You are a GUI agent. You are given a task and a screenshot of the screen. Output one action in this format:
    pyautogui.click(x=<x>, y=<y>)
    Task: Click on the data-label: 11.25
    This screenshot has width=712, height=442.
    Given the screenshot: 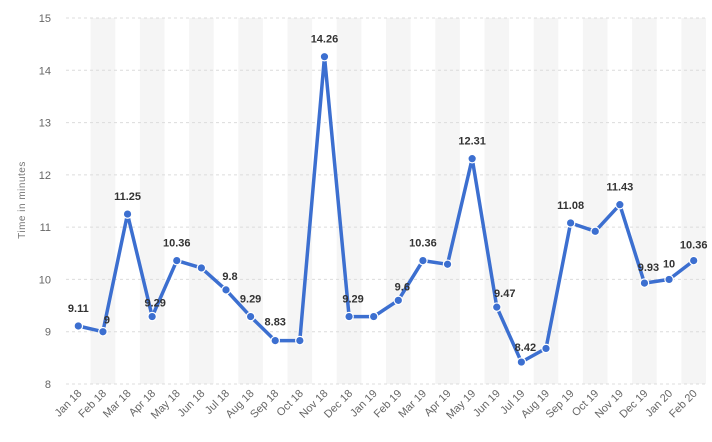 What is the action you would take?
    pyautogui.click(x=127, y=197)
    